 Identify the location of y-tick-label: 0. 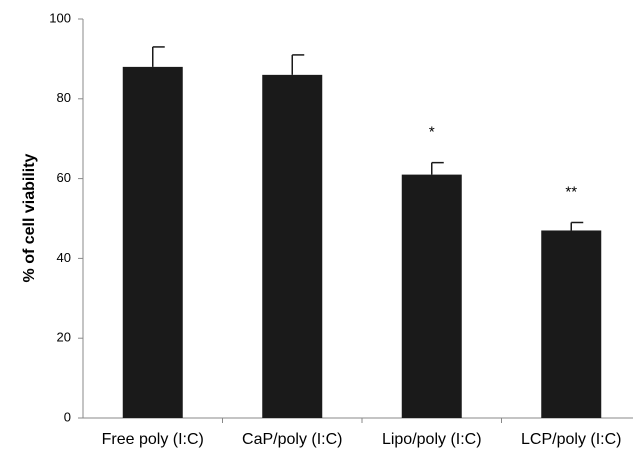
(67, 416).